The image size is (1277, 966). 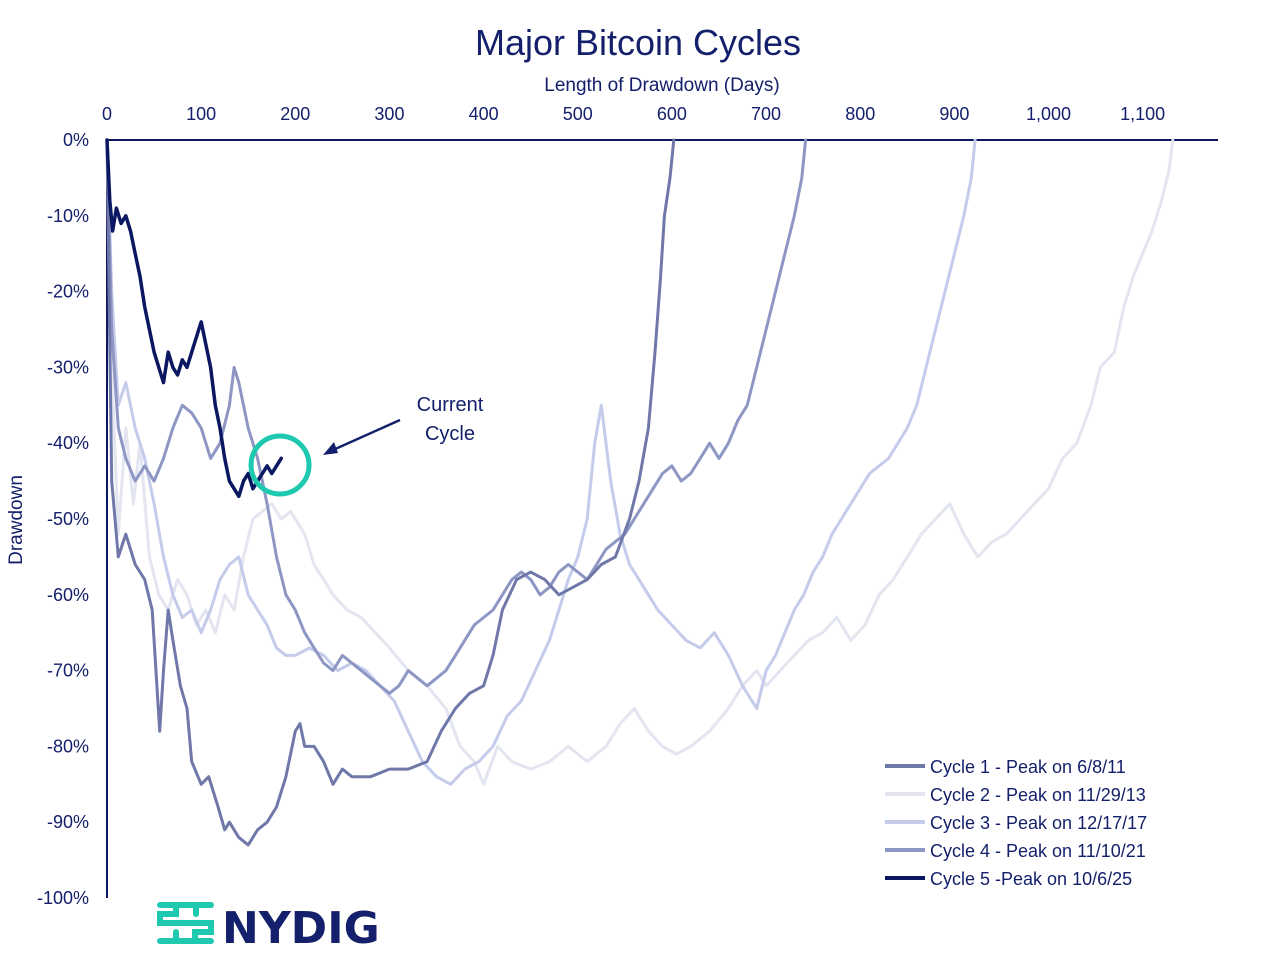 I want to click on x-tick-label: 0, so click(x=107, y=114).